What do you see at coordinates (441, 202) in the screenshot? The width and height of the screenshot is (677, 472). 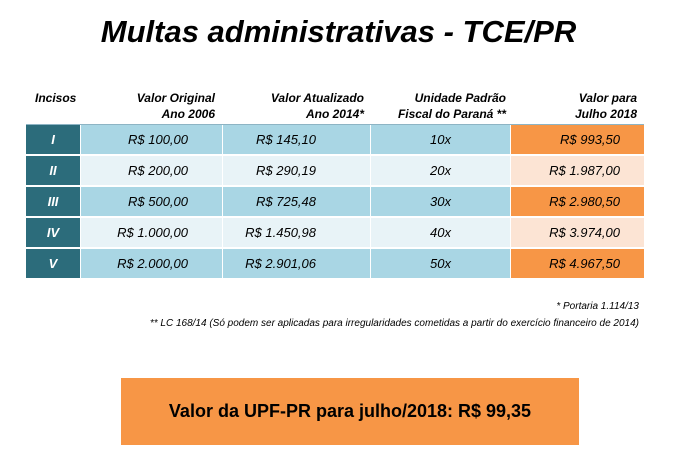 I see `unidade-padrao-cell: 30x` at bounding box center [441, 202].